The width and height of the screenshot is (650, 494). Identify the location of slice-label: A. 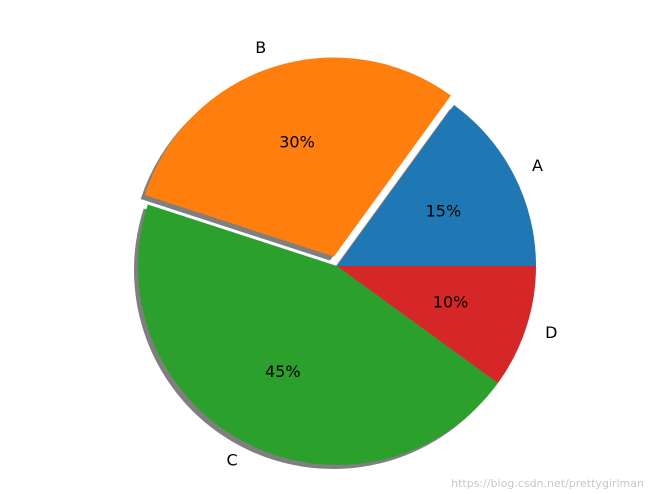
(537, 165).